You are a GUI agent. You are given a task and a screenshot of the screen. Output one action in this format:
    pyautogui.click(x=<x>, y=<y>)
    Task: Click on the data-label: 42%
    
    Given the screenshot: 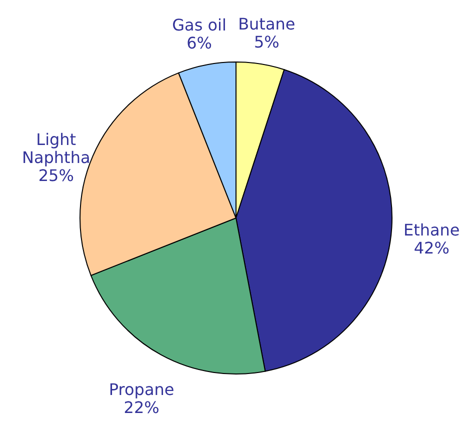 What is the action you would take?
    pyautogui.click(x=432, y=248)
    